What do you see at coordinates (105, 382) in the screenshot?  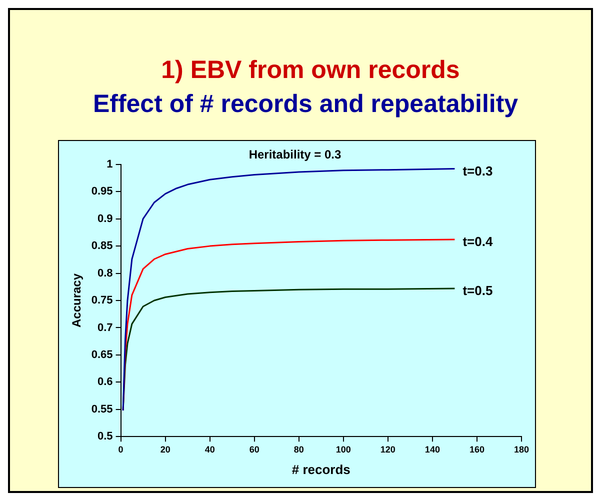 I see `y-tick-label: 0.6` at bounding box center [105, 382].